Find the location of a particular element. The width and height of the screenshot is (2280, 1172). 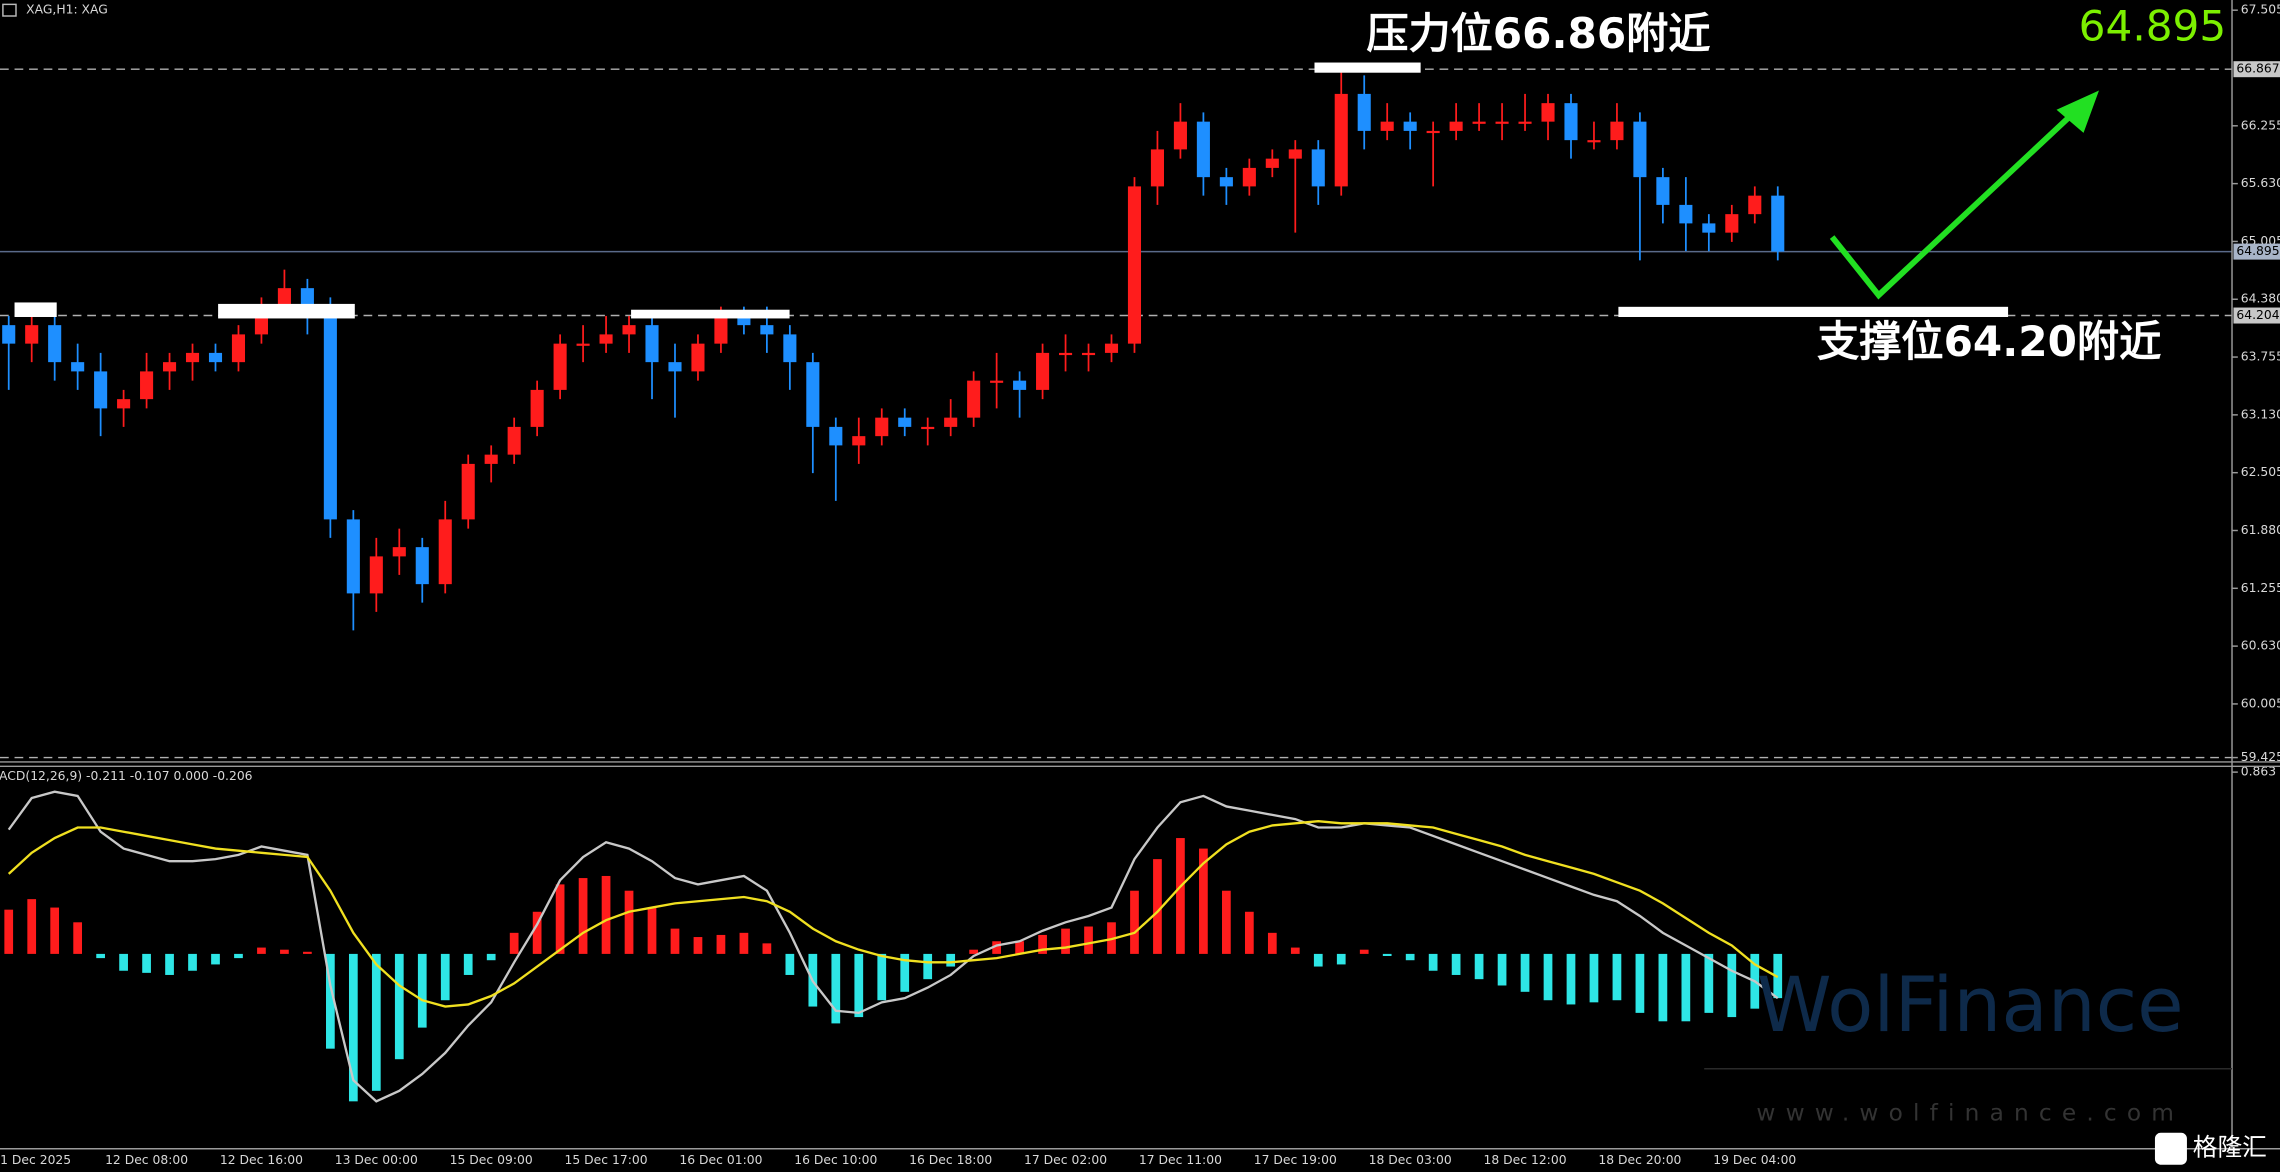

x-tick-label: 11 Dec 2025 is located at coordinates (35, 1160).